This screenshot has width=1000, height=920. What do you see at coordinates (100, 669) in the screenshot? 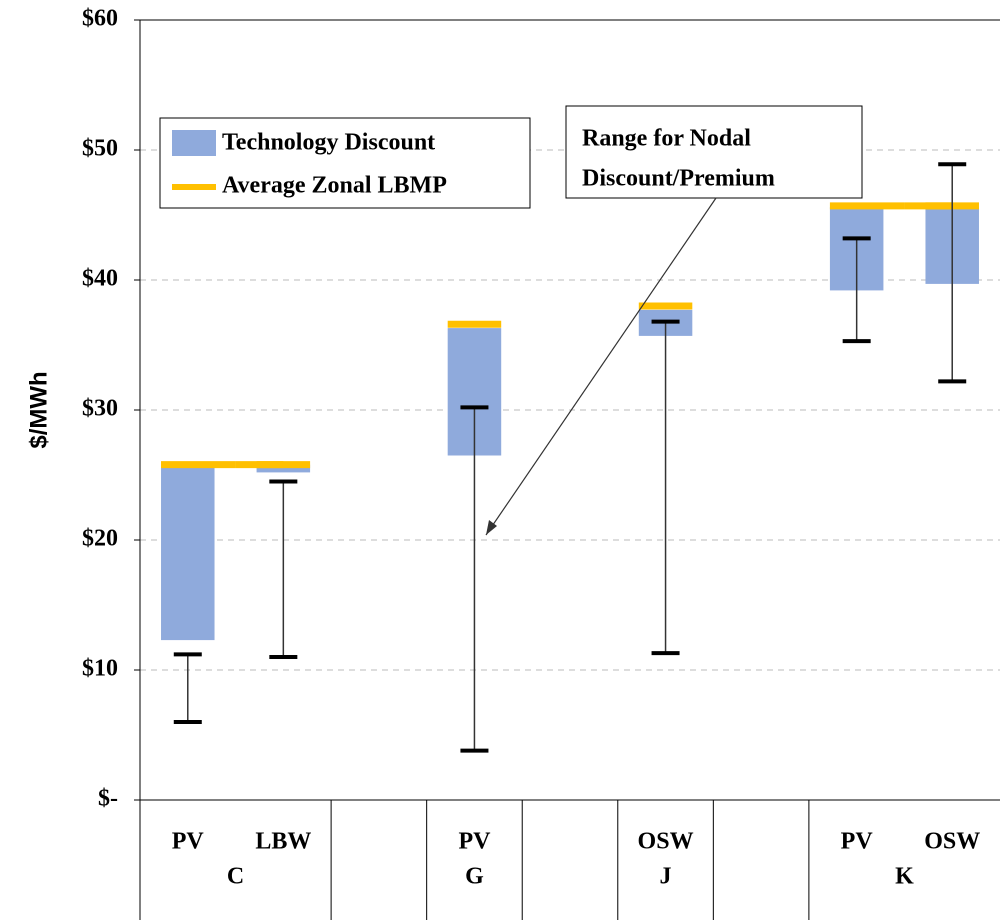
I see `y-tick-label: $10` at bounding box center [100, 669].